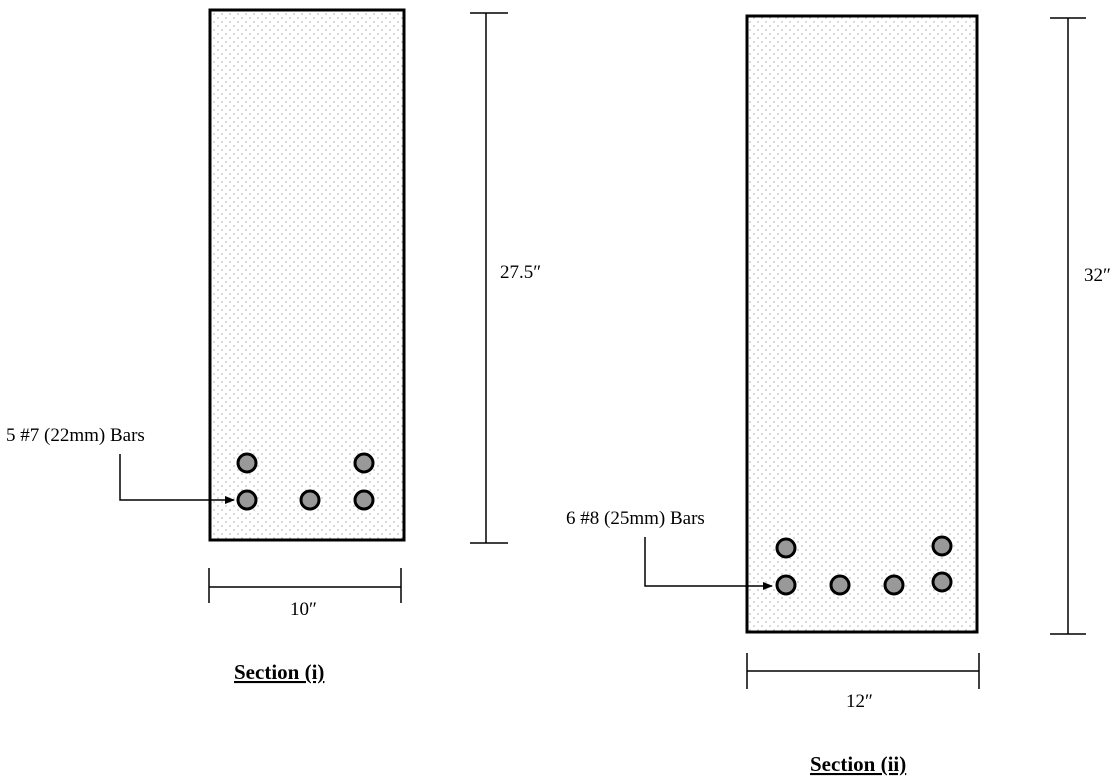  I want to click on section-i-concrete, so click(307, 275).